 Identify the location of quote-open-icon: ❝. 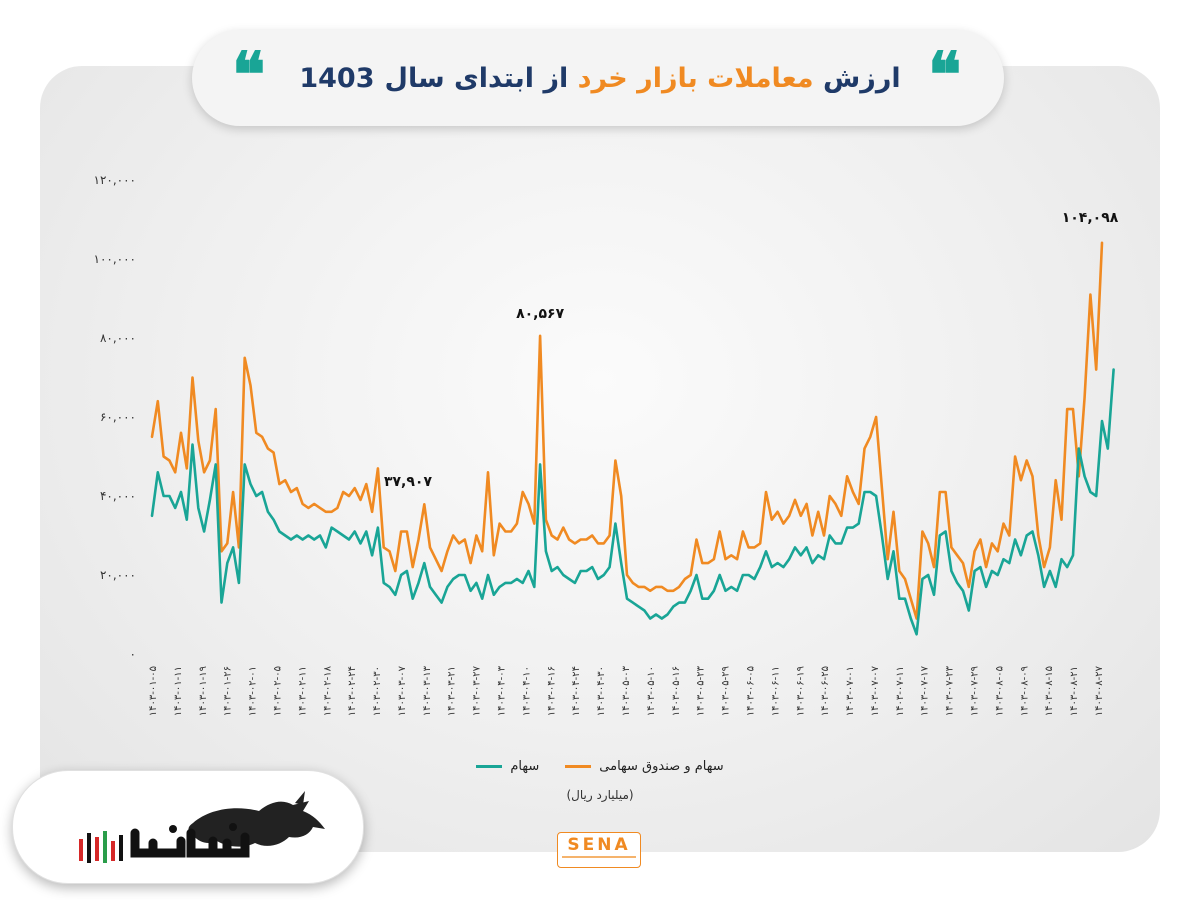
(945, 74).